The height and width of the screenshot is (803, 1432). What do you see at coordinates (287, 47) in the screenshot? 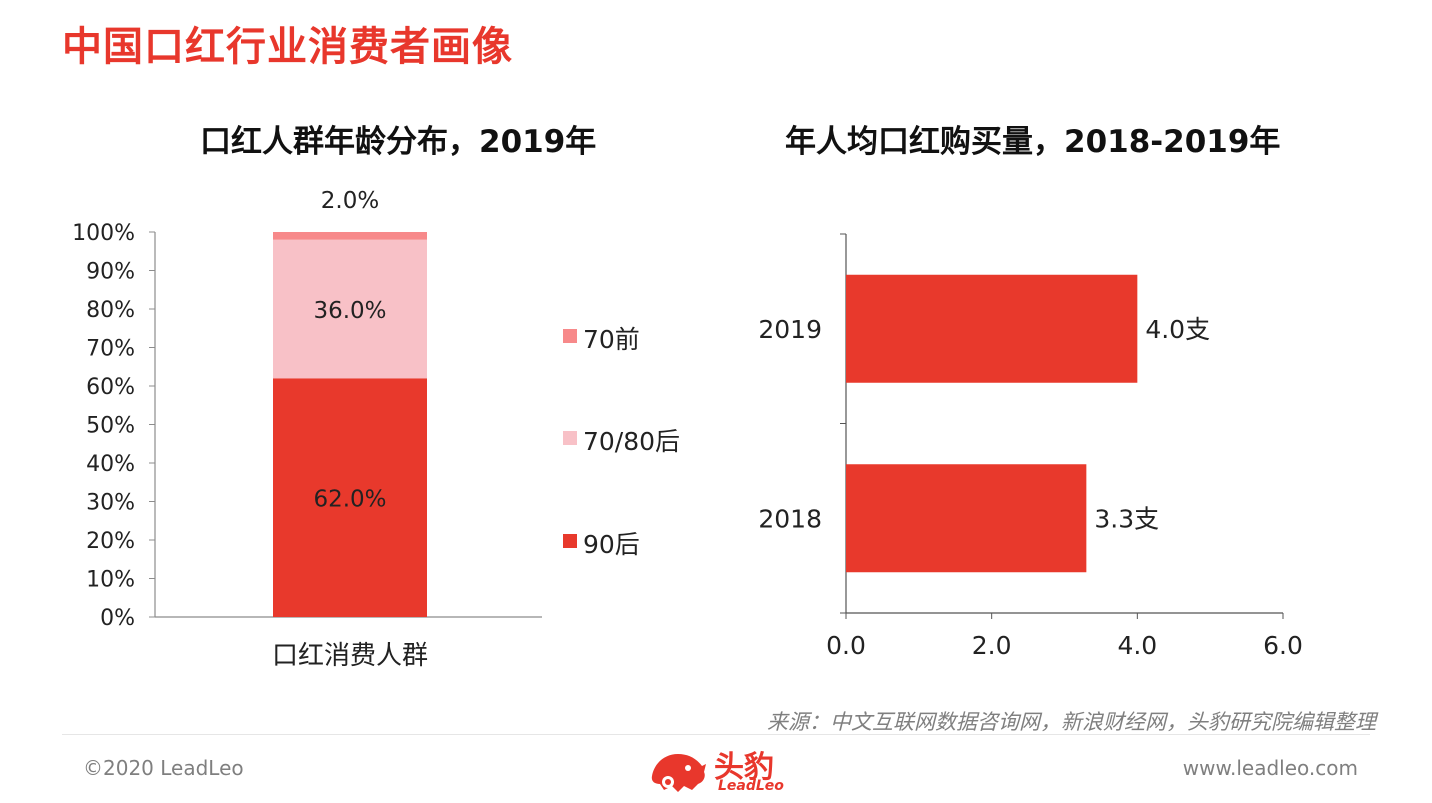
I see `page-title: 中国口红行业消费者画像` at bounding box center [287, 47].